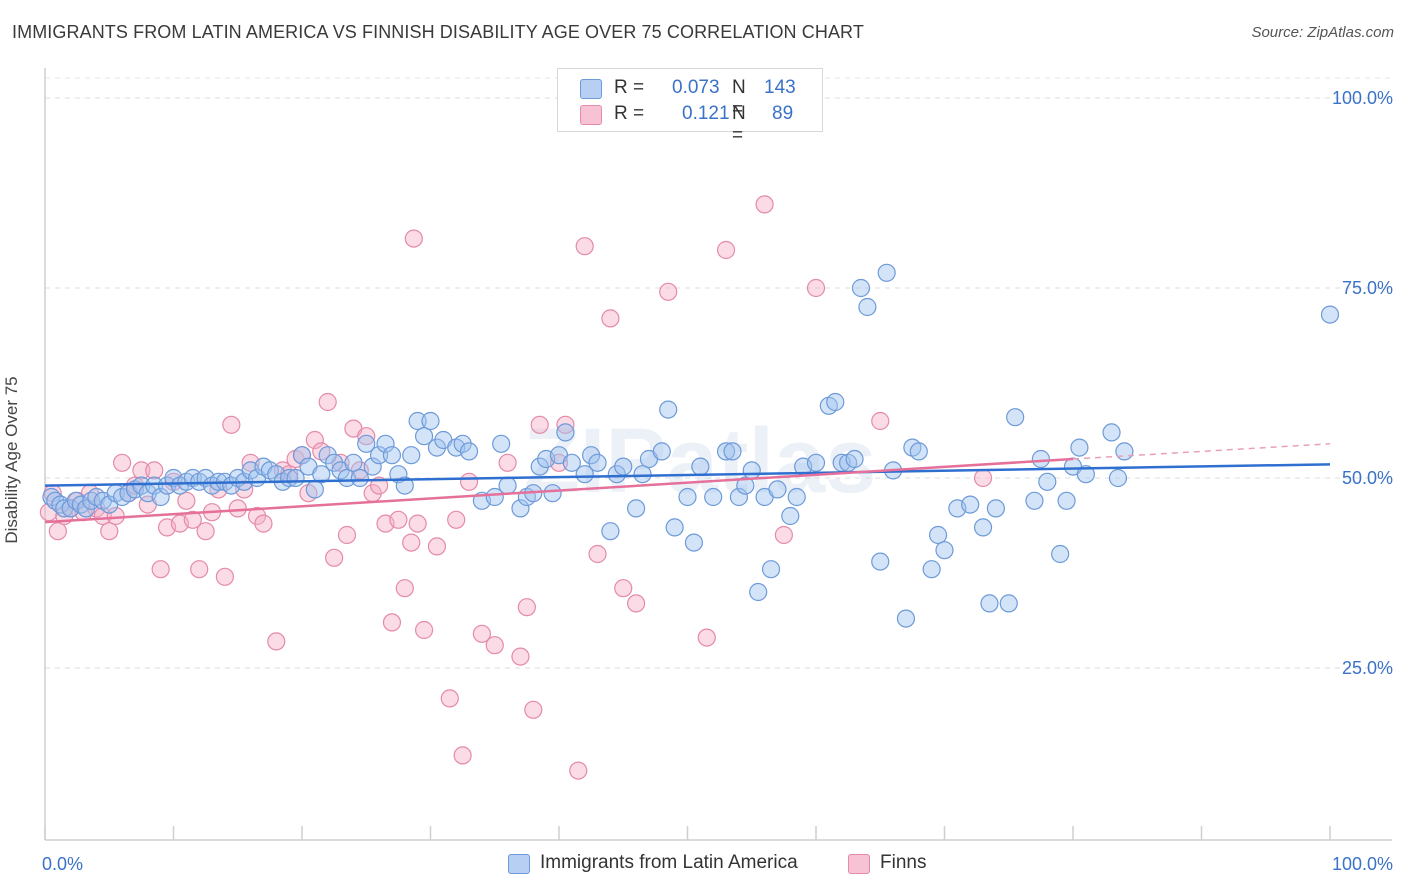  What do you see at coordinates (706, 113) in the screenshot?
I see `r-value: 0.121` at bounding box center [706, 113].